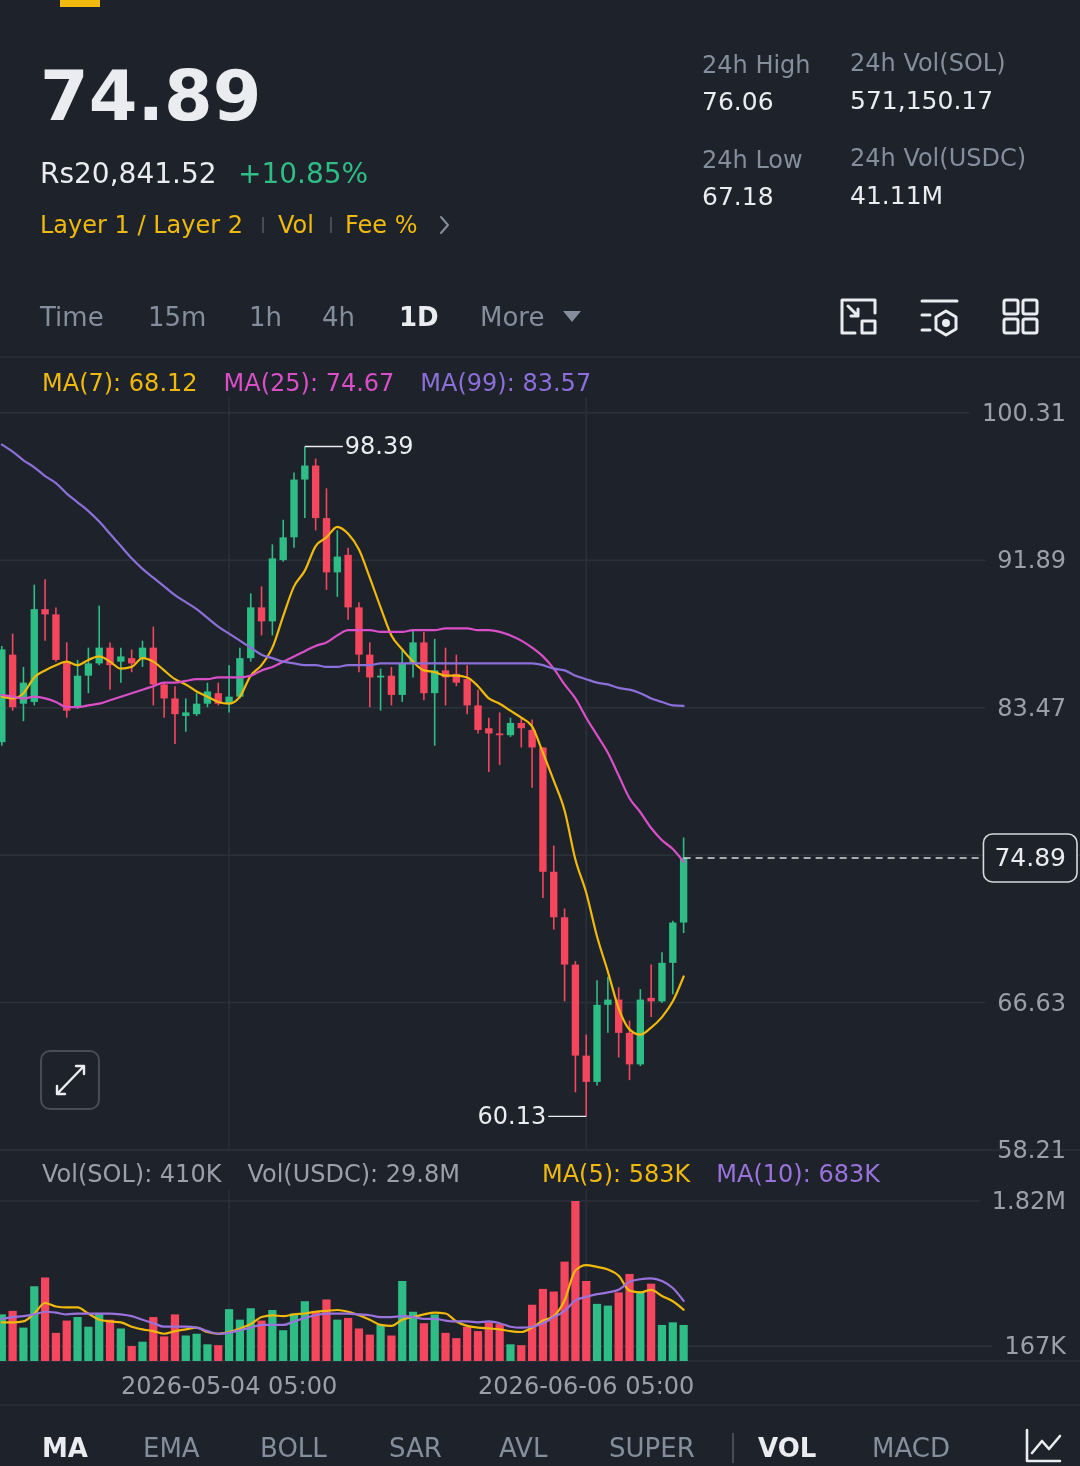 The width and height of the screenshot is (1080, 1466). Describe the element at coordinates (1031, 1002) in the screenshot. I see `y-tick-label: 66.63` at that location.